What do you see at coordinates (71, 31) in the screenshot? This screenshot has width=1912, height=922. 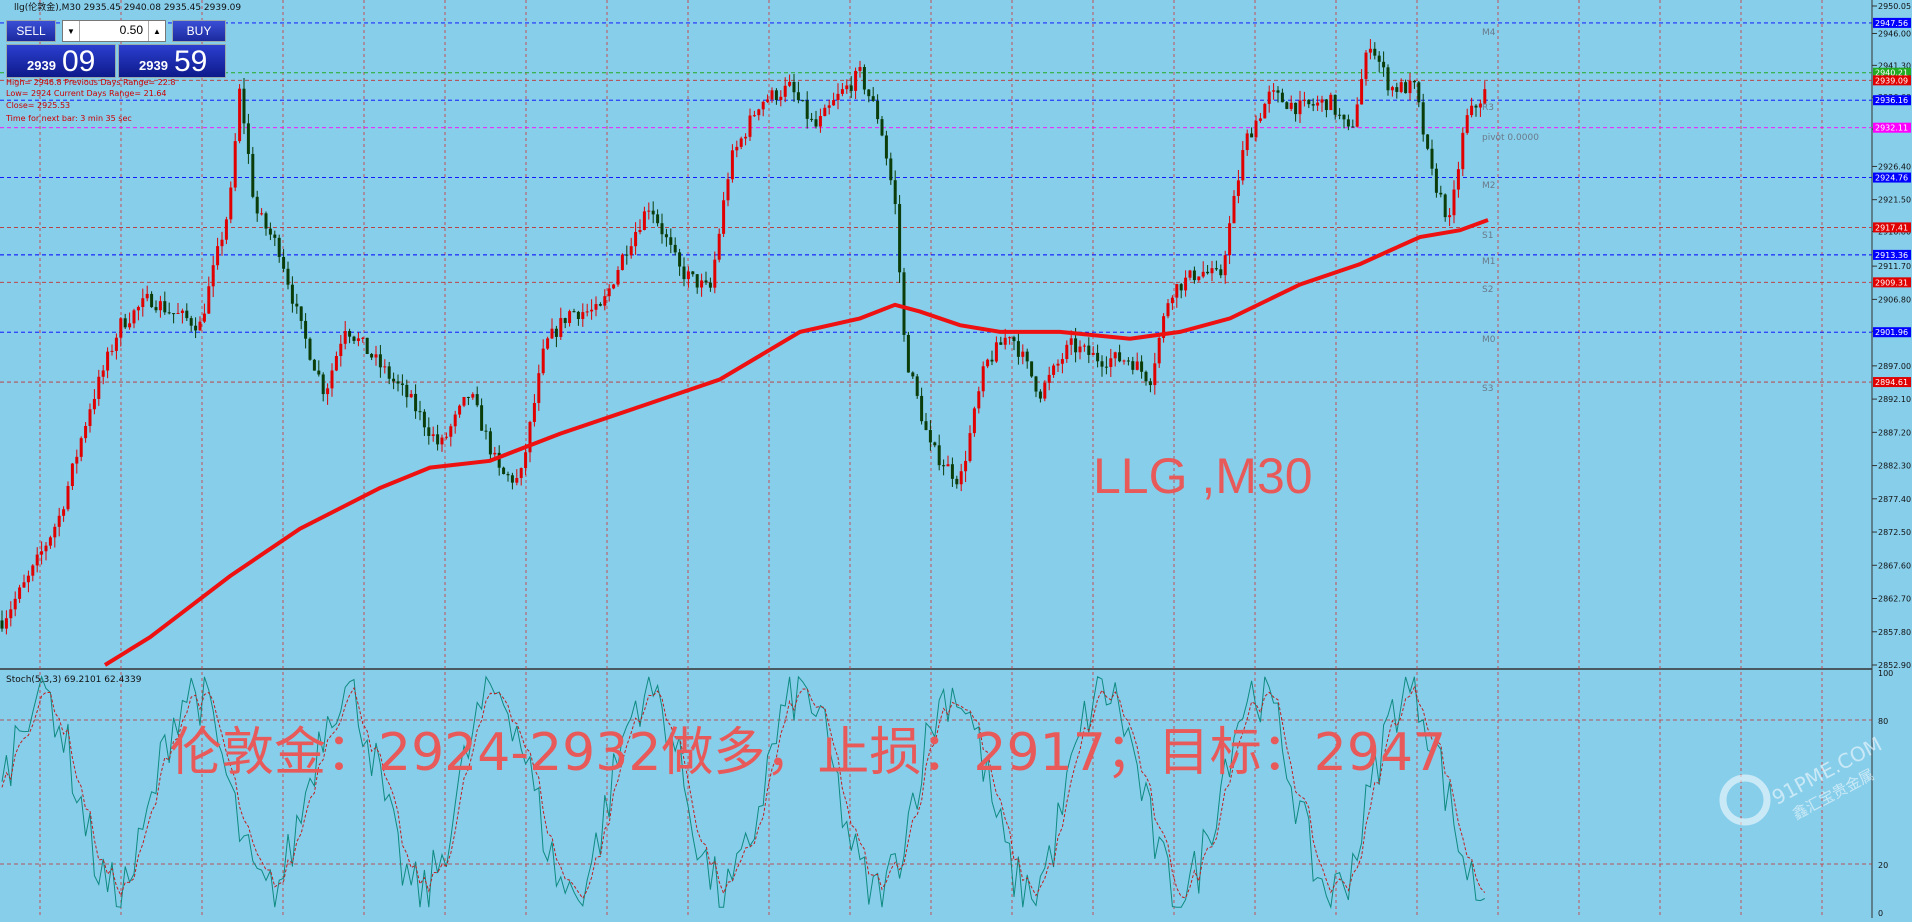 I see `lot-decrease-icon: ▼` at bounding box center [71, 31].